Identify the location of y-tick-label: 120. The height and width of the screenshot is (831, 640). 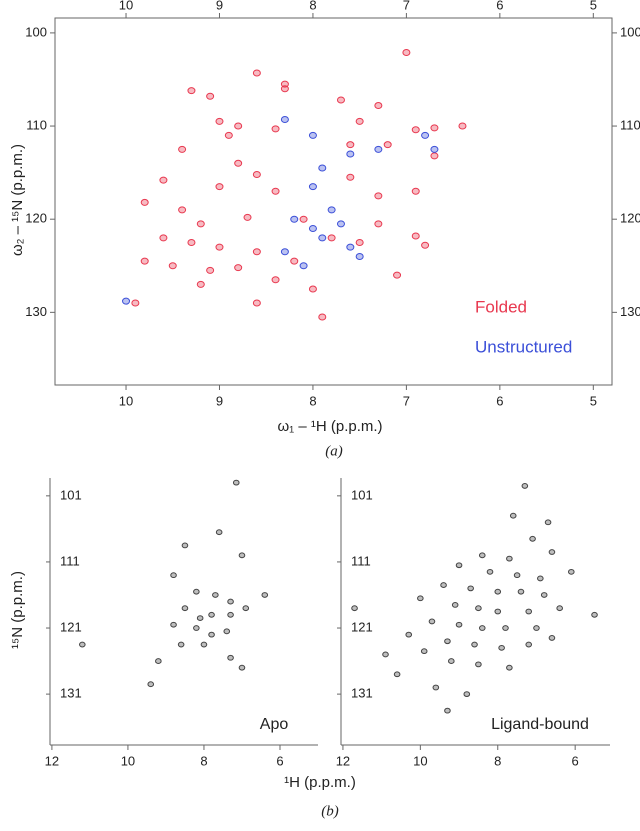
(630, 218).